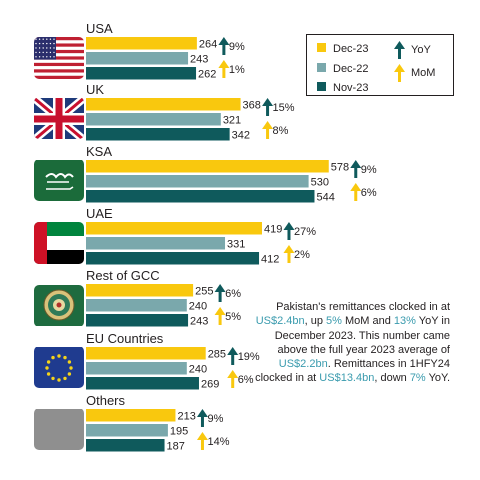 Image resolution: width=480 pixels, height=480 pixels. I want to click on legend-label-dec23: Dec-23, so click(350, 49).